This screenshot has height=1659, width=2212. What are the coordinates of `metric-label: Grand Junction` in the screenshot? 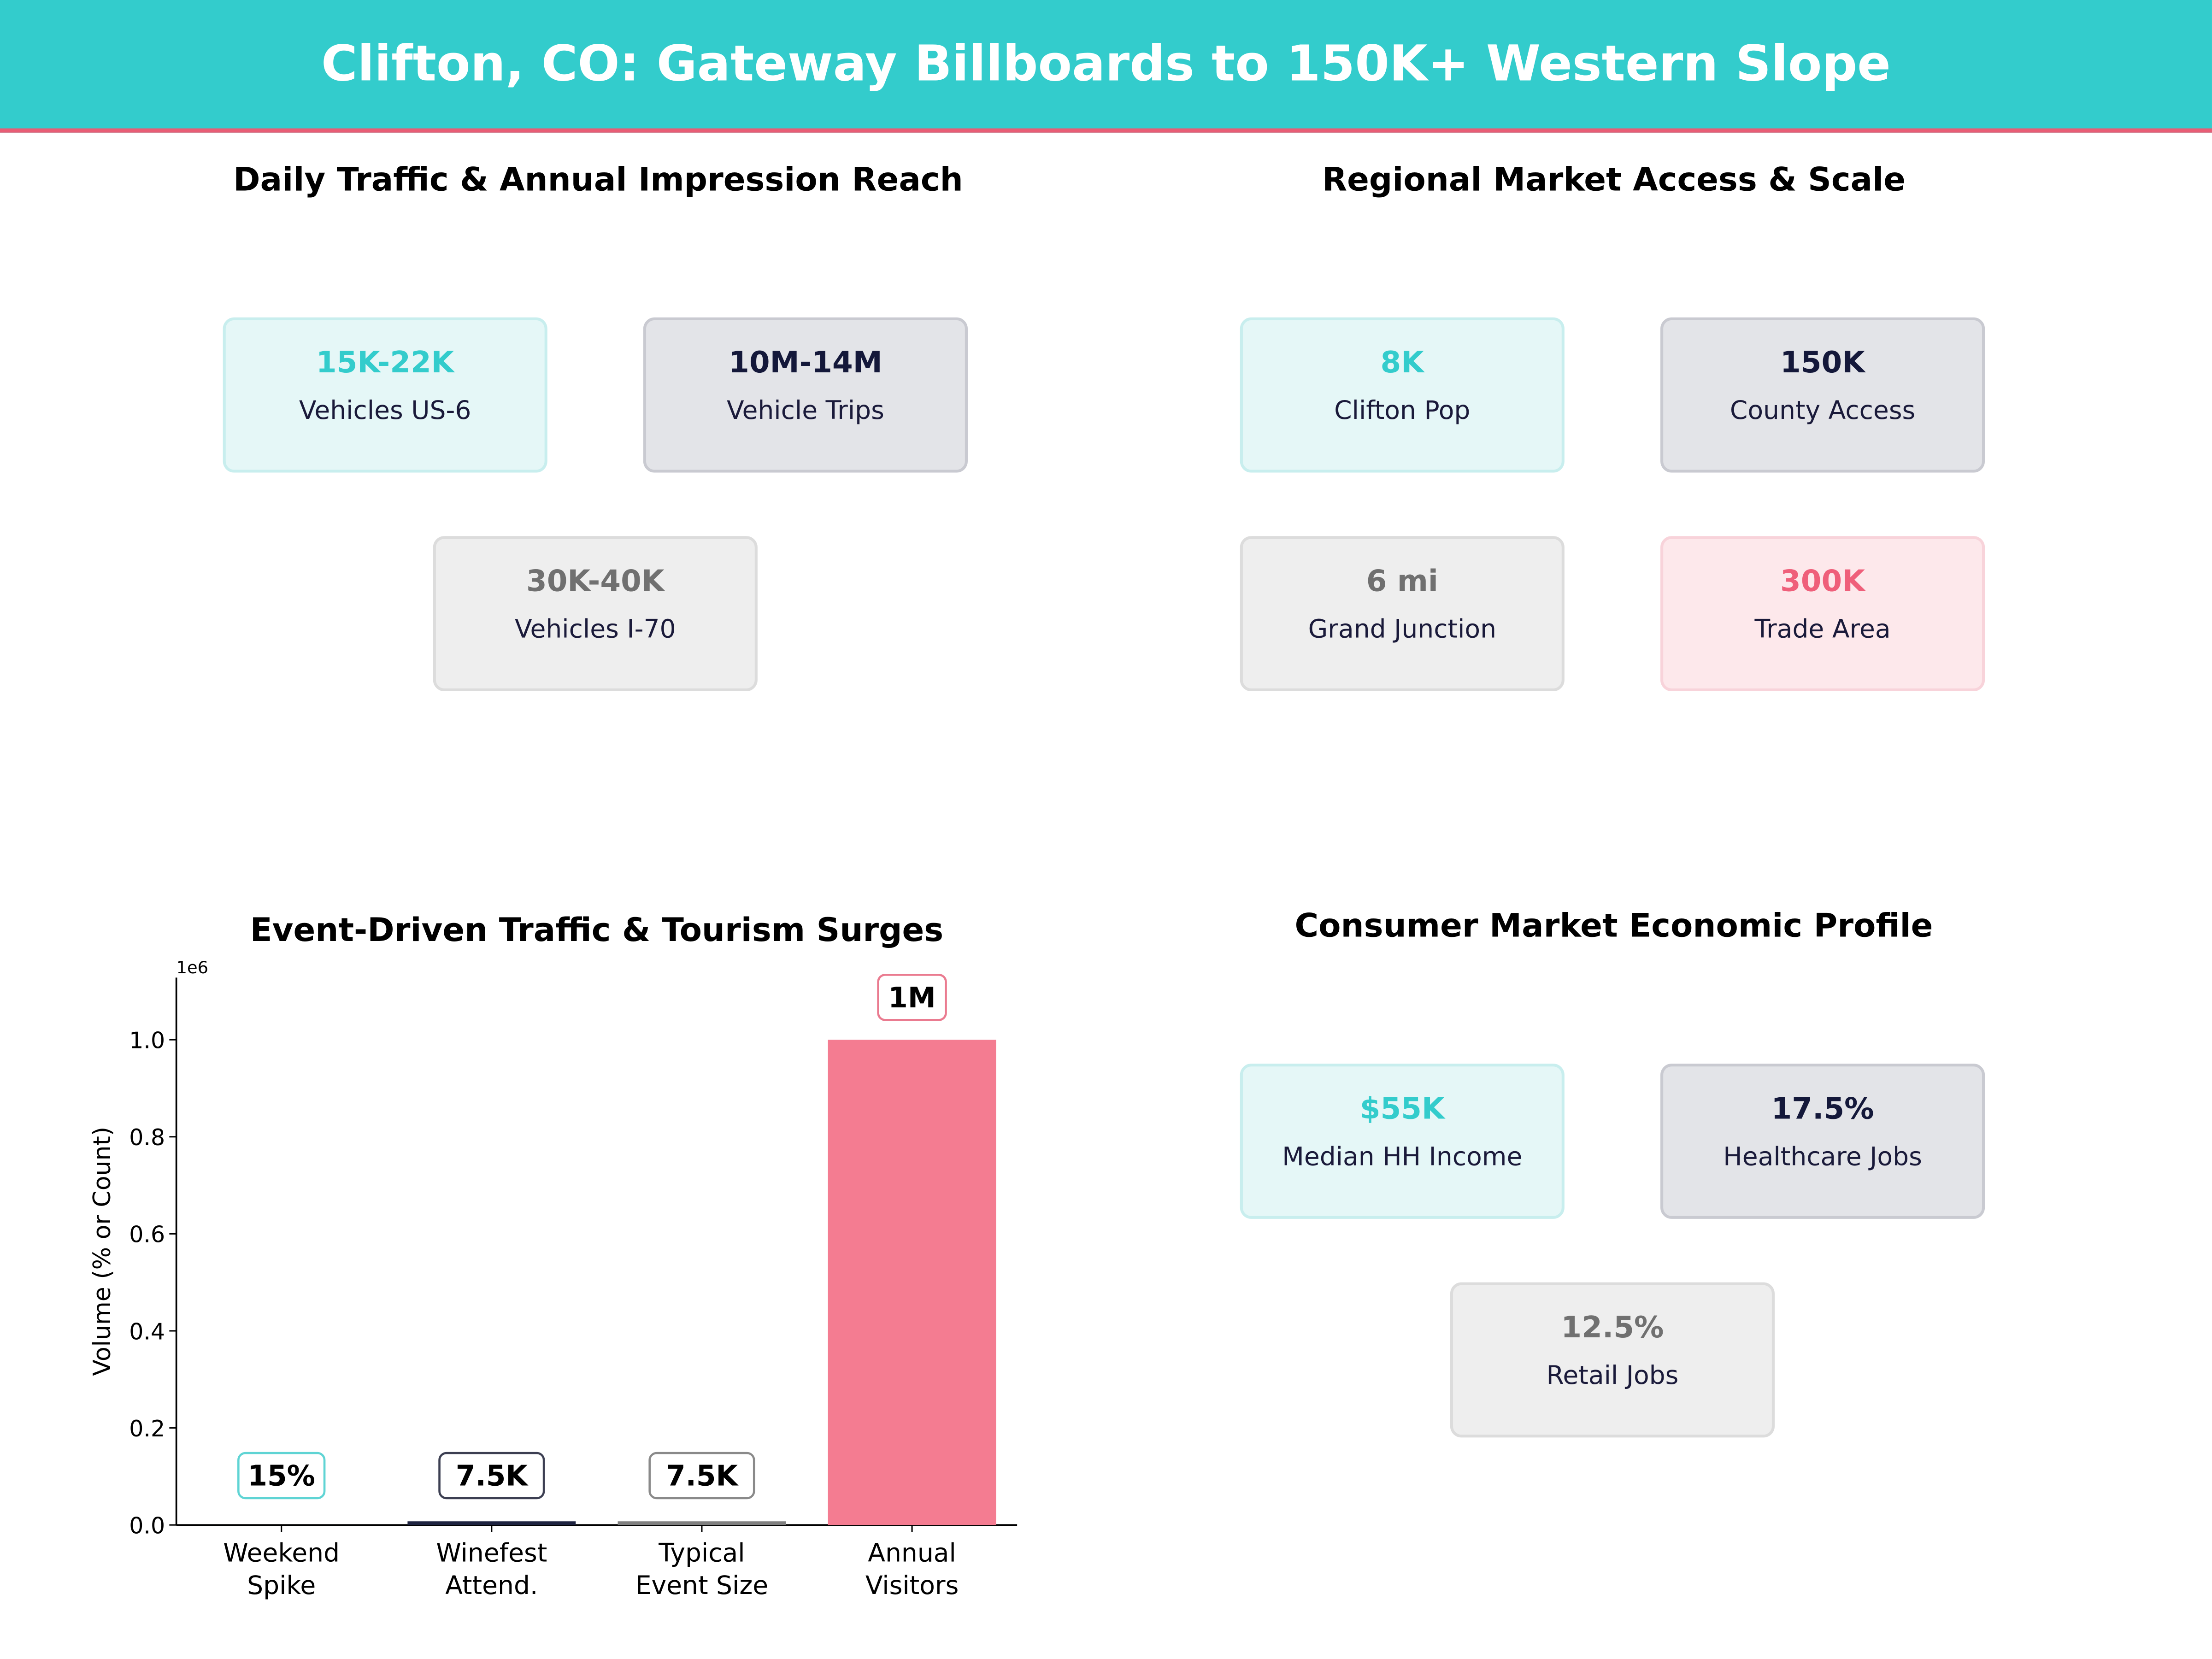 It's located at (1402, 630).